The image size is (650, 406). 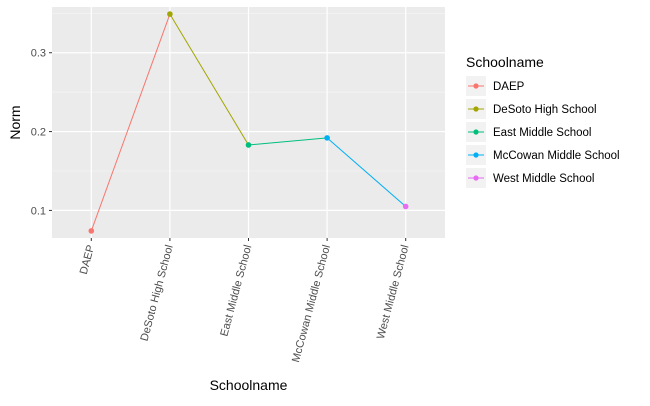 I want to click on legend-item: West Middle School, so click(x=530, y=178).